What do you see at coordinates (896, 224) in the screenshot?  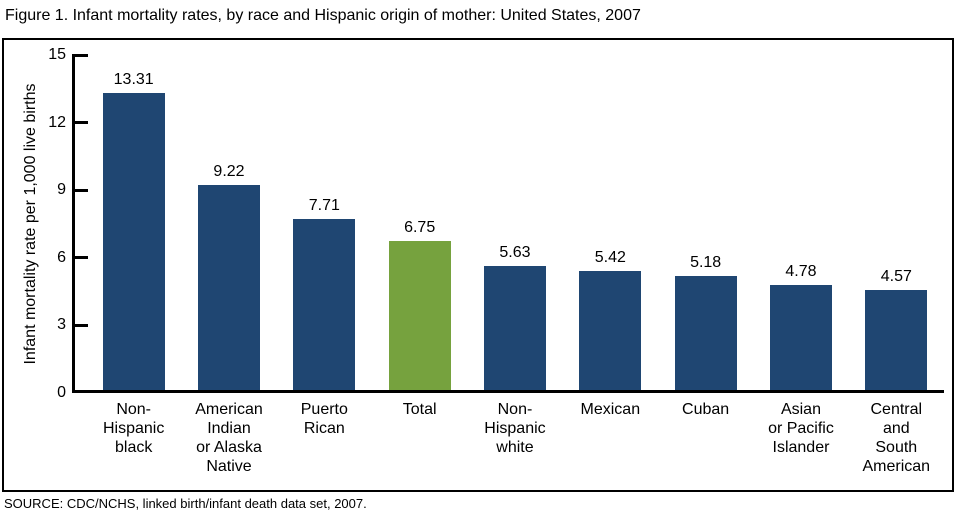 I see `bar-column: 4.57` at bounding box center [896, 224].